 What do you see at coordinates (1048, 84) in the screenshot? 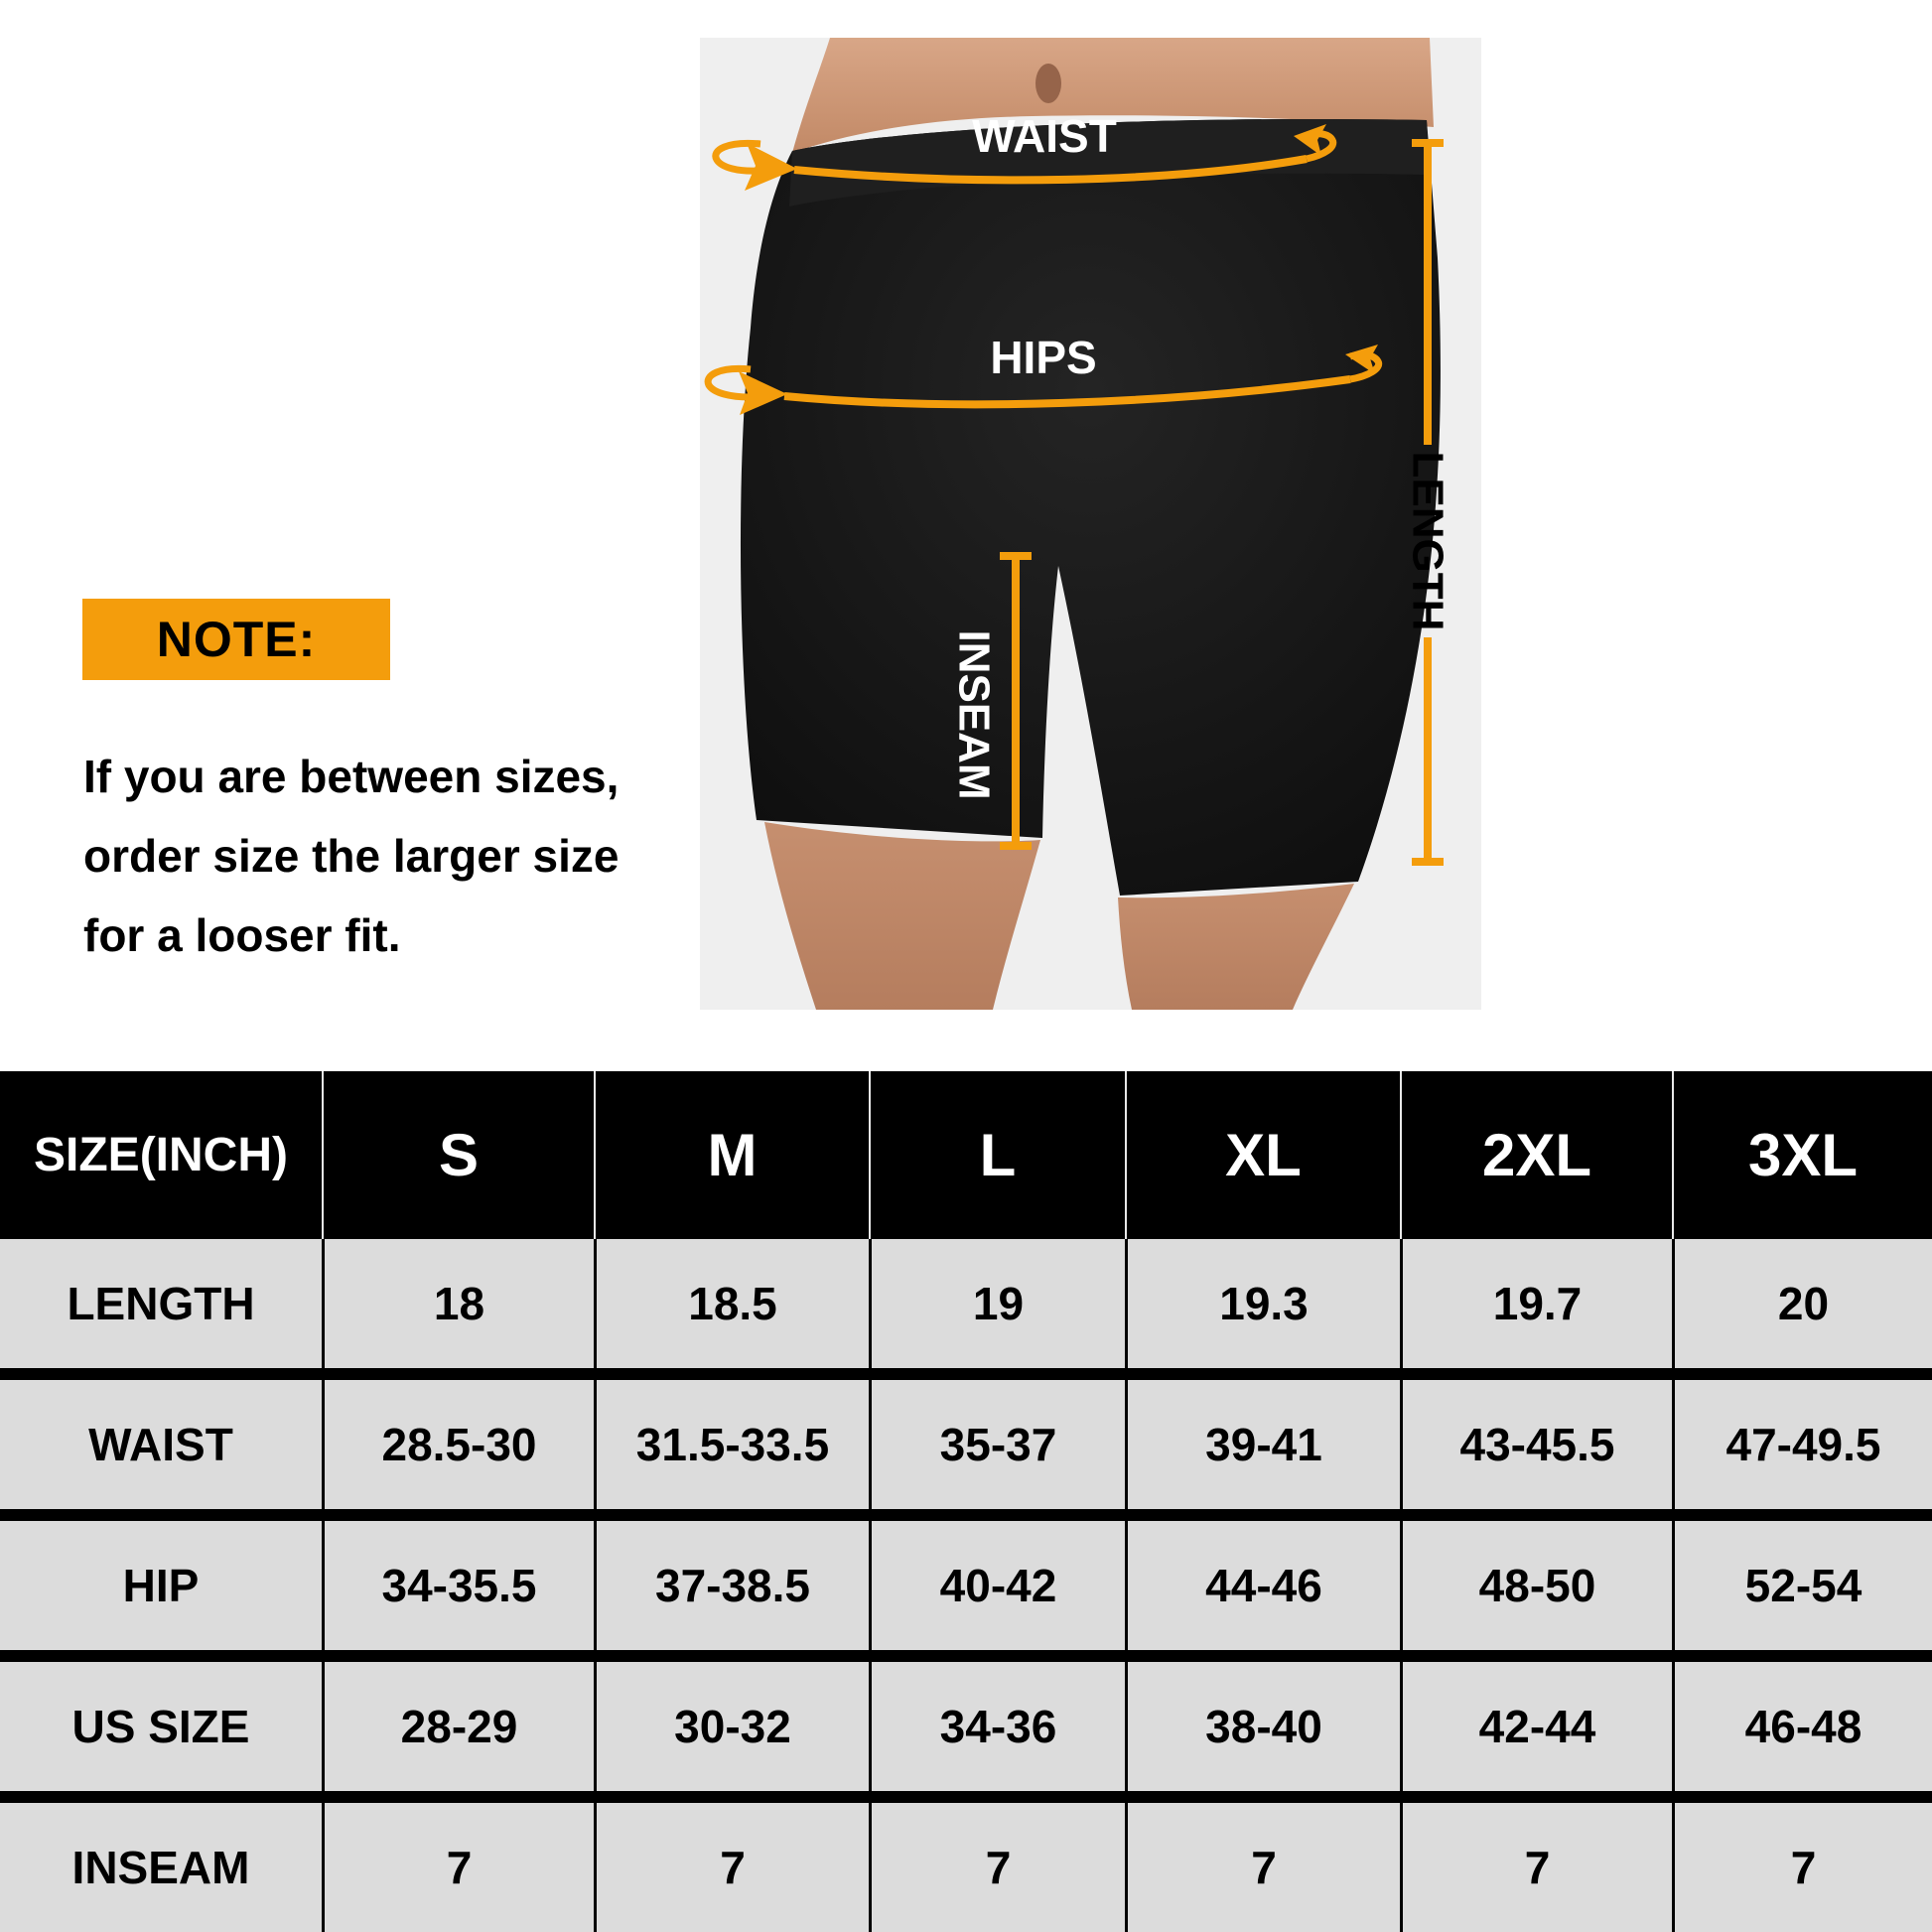
I see `navel` at bounding box center [1048, 84].